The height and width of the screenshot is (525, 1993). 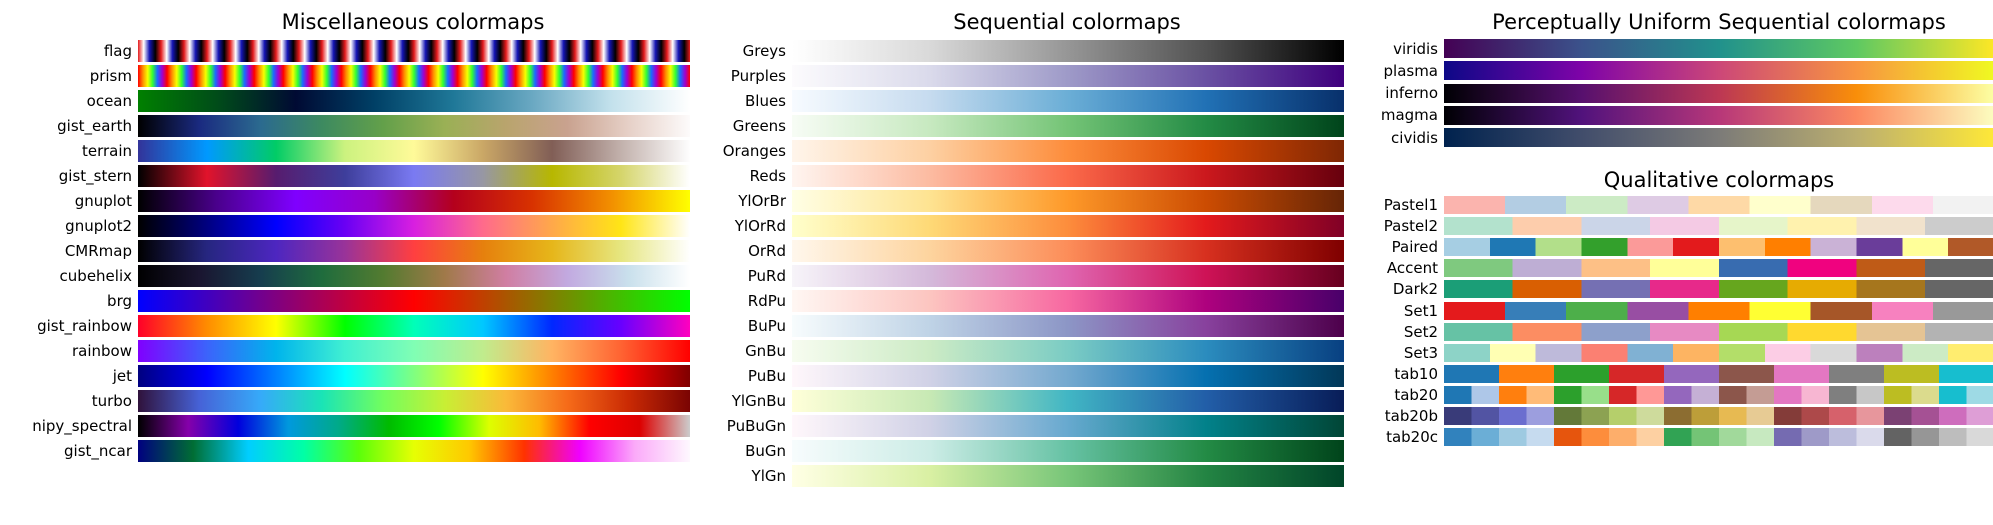 What do you see at coordinates (1411, 416) in the screenshot?
I see `colormap-label-tab20b: tab20b` at bounding box center [1411, 416].